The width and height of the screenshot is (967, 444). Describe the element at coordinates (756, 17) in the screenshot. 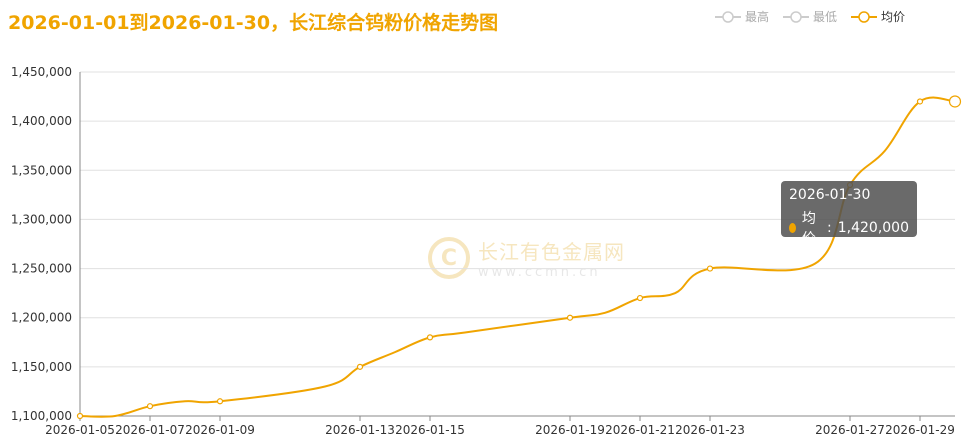

I see `legend-label-high: 最高` at that location.